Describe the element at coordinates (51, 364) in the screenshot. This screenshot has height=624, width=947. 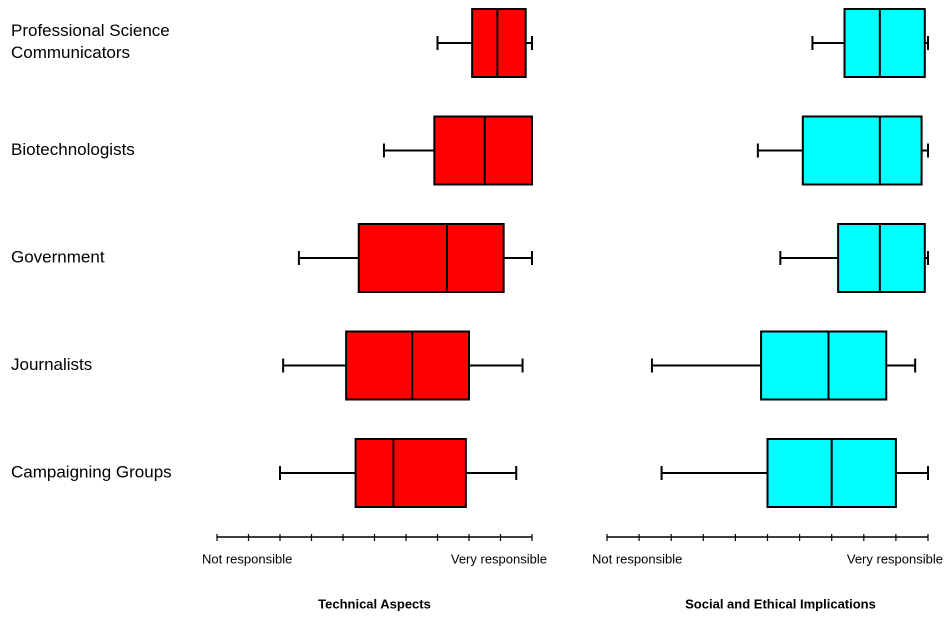
I see `category-label: Journalists` at that location.